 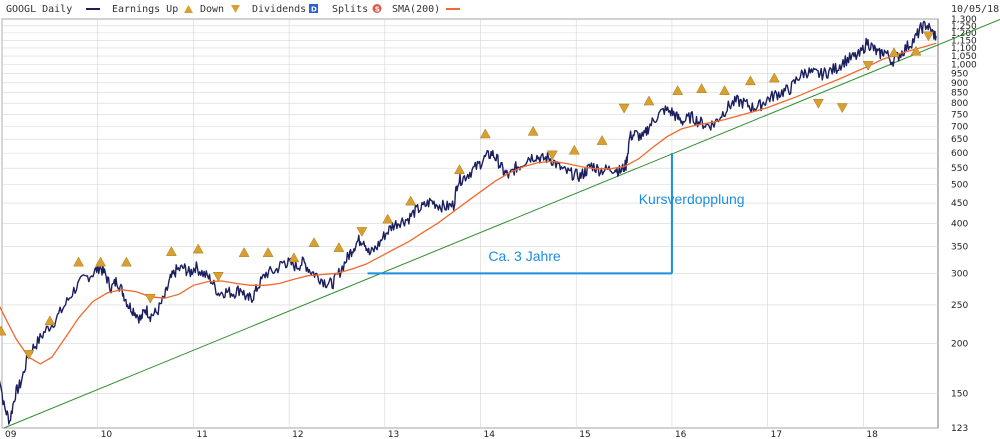 I want to click on y-tick-label: 123, so click(x=959, y=429).